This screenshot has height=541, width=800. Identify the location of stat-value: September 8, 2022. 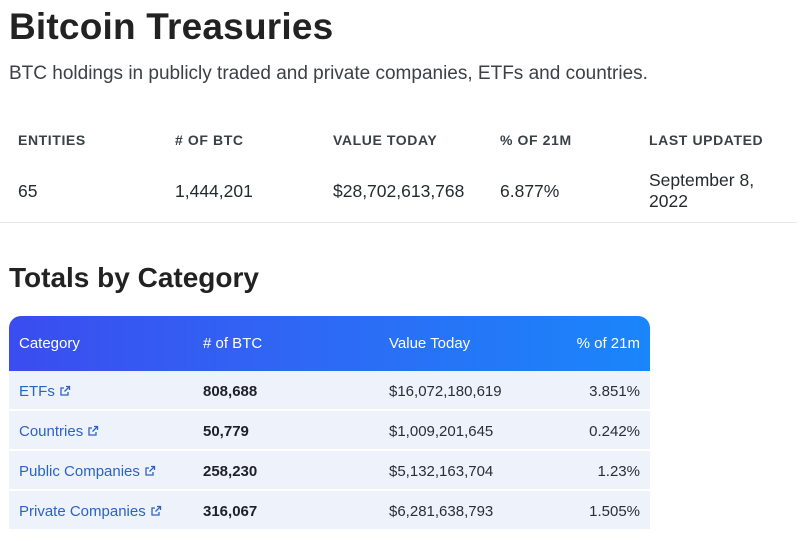
(702, 190).